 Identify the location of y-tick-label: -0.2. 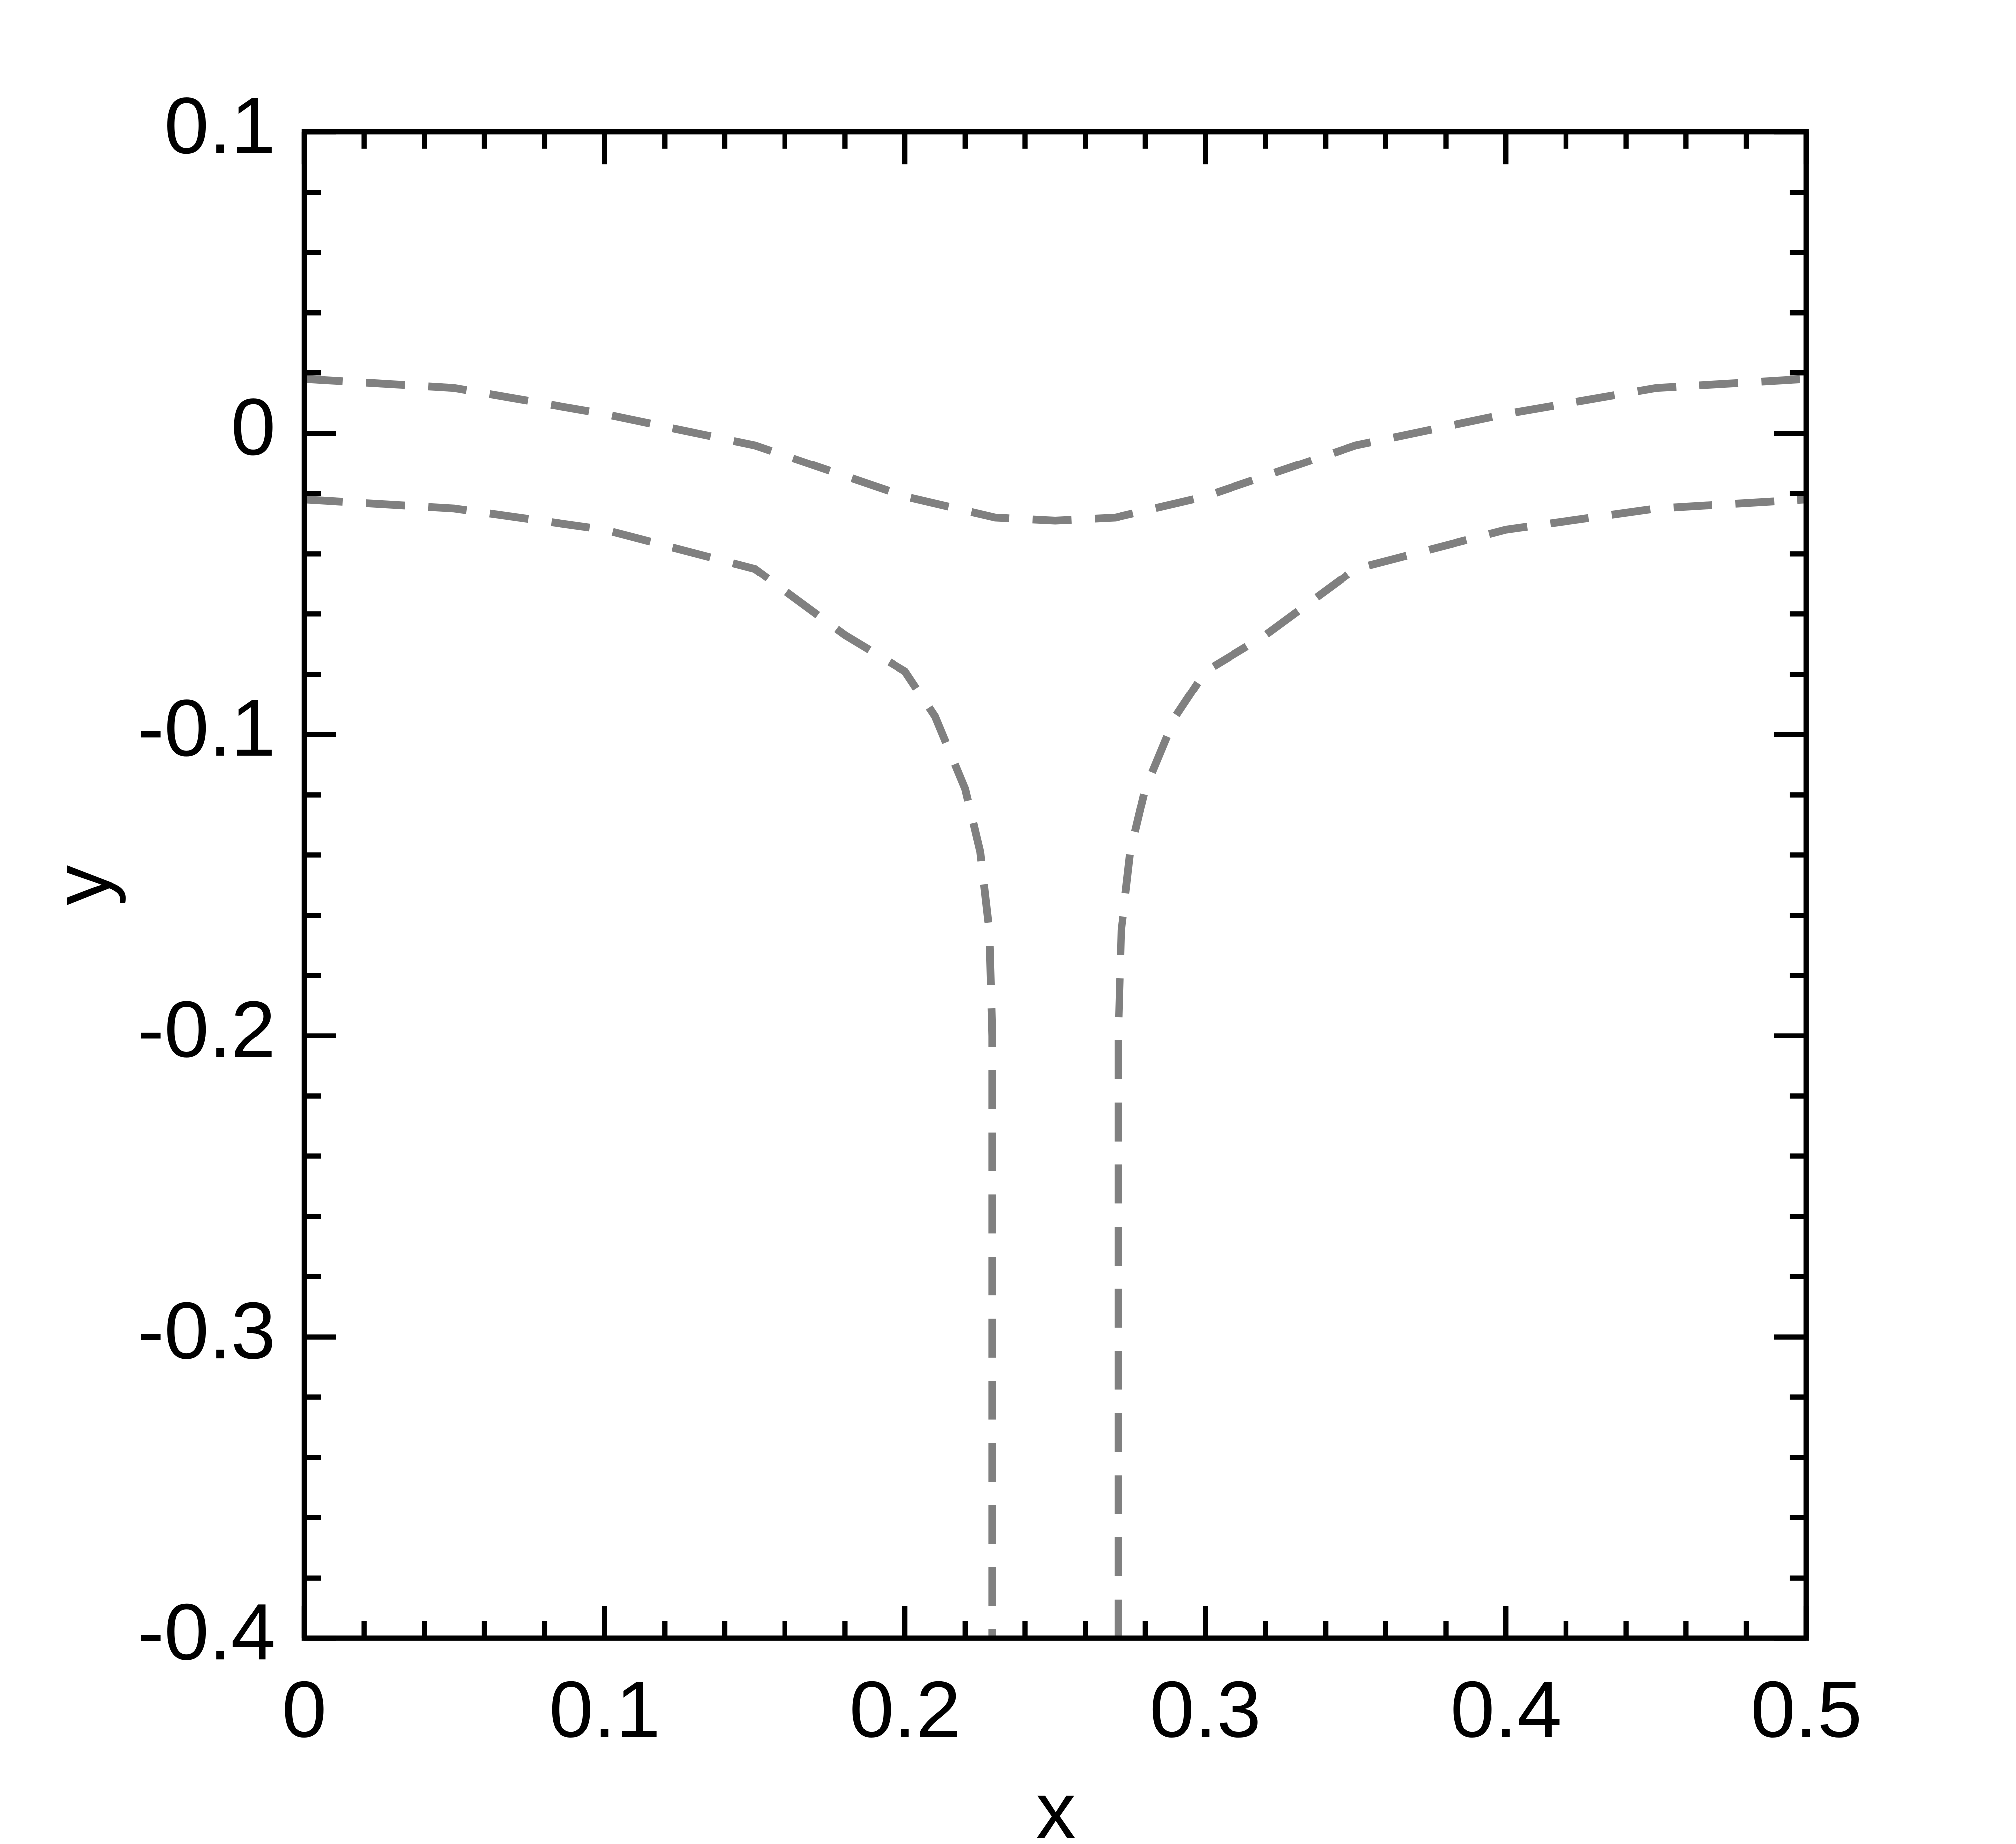
(207, 1029).